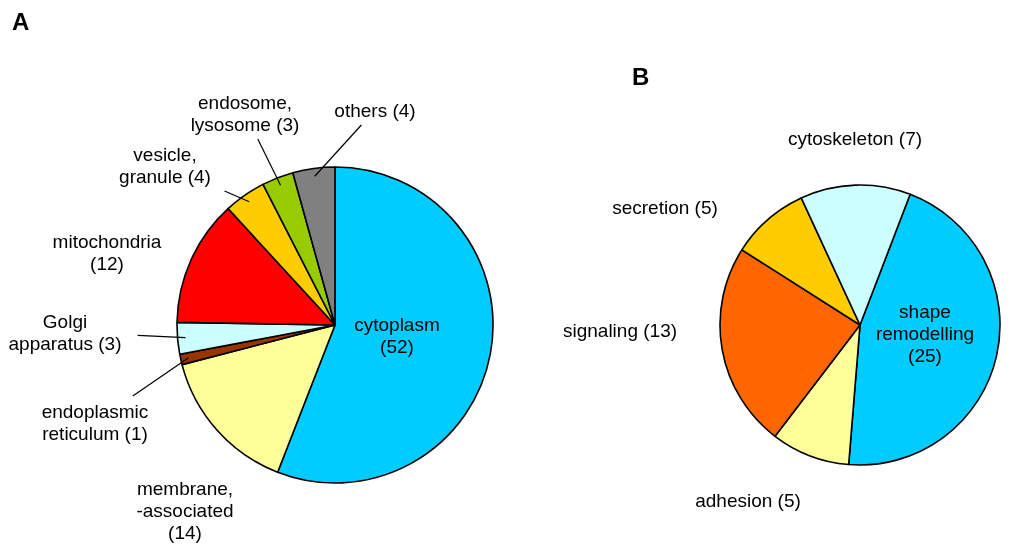 The height and width of the screenshot is (548, 1019). I want to click on slice-label: cytoplasm, so click(397, 324).